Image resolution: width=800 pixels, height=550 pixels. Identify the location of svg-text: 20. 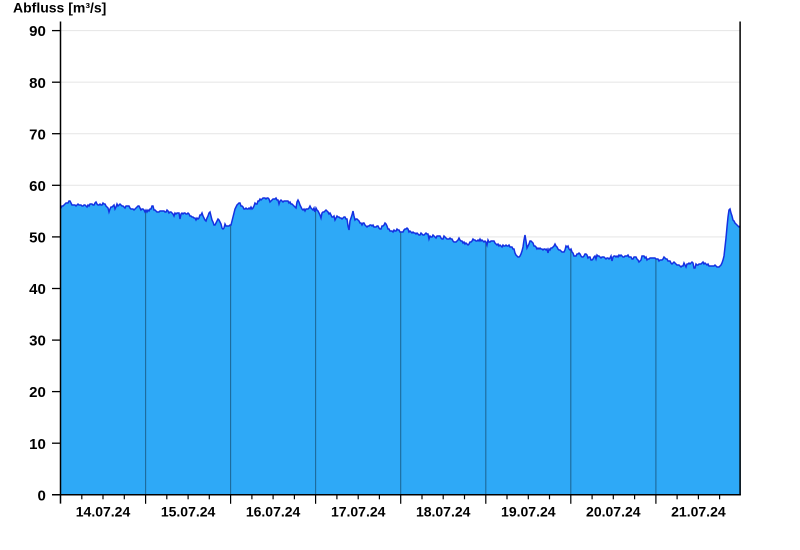
(37, 392).